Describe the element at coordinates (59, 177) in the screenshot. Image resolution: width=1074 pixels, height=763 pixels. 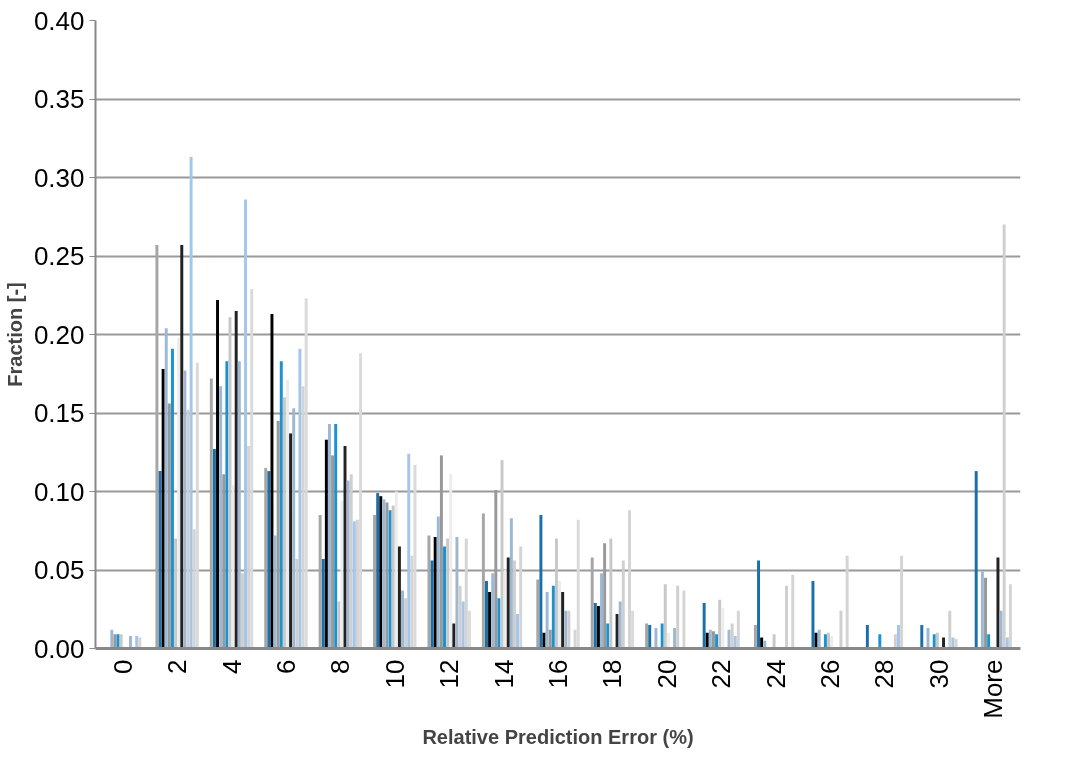
I see `y-tick-label: 0.30` at that location.